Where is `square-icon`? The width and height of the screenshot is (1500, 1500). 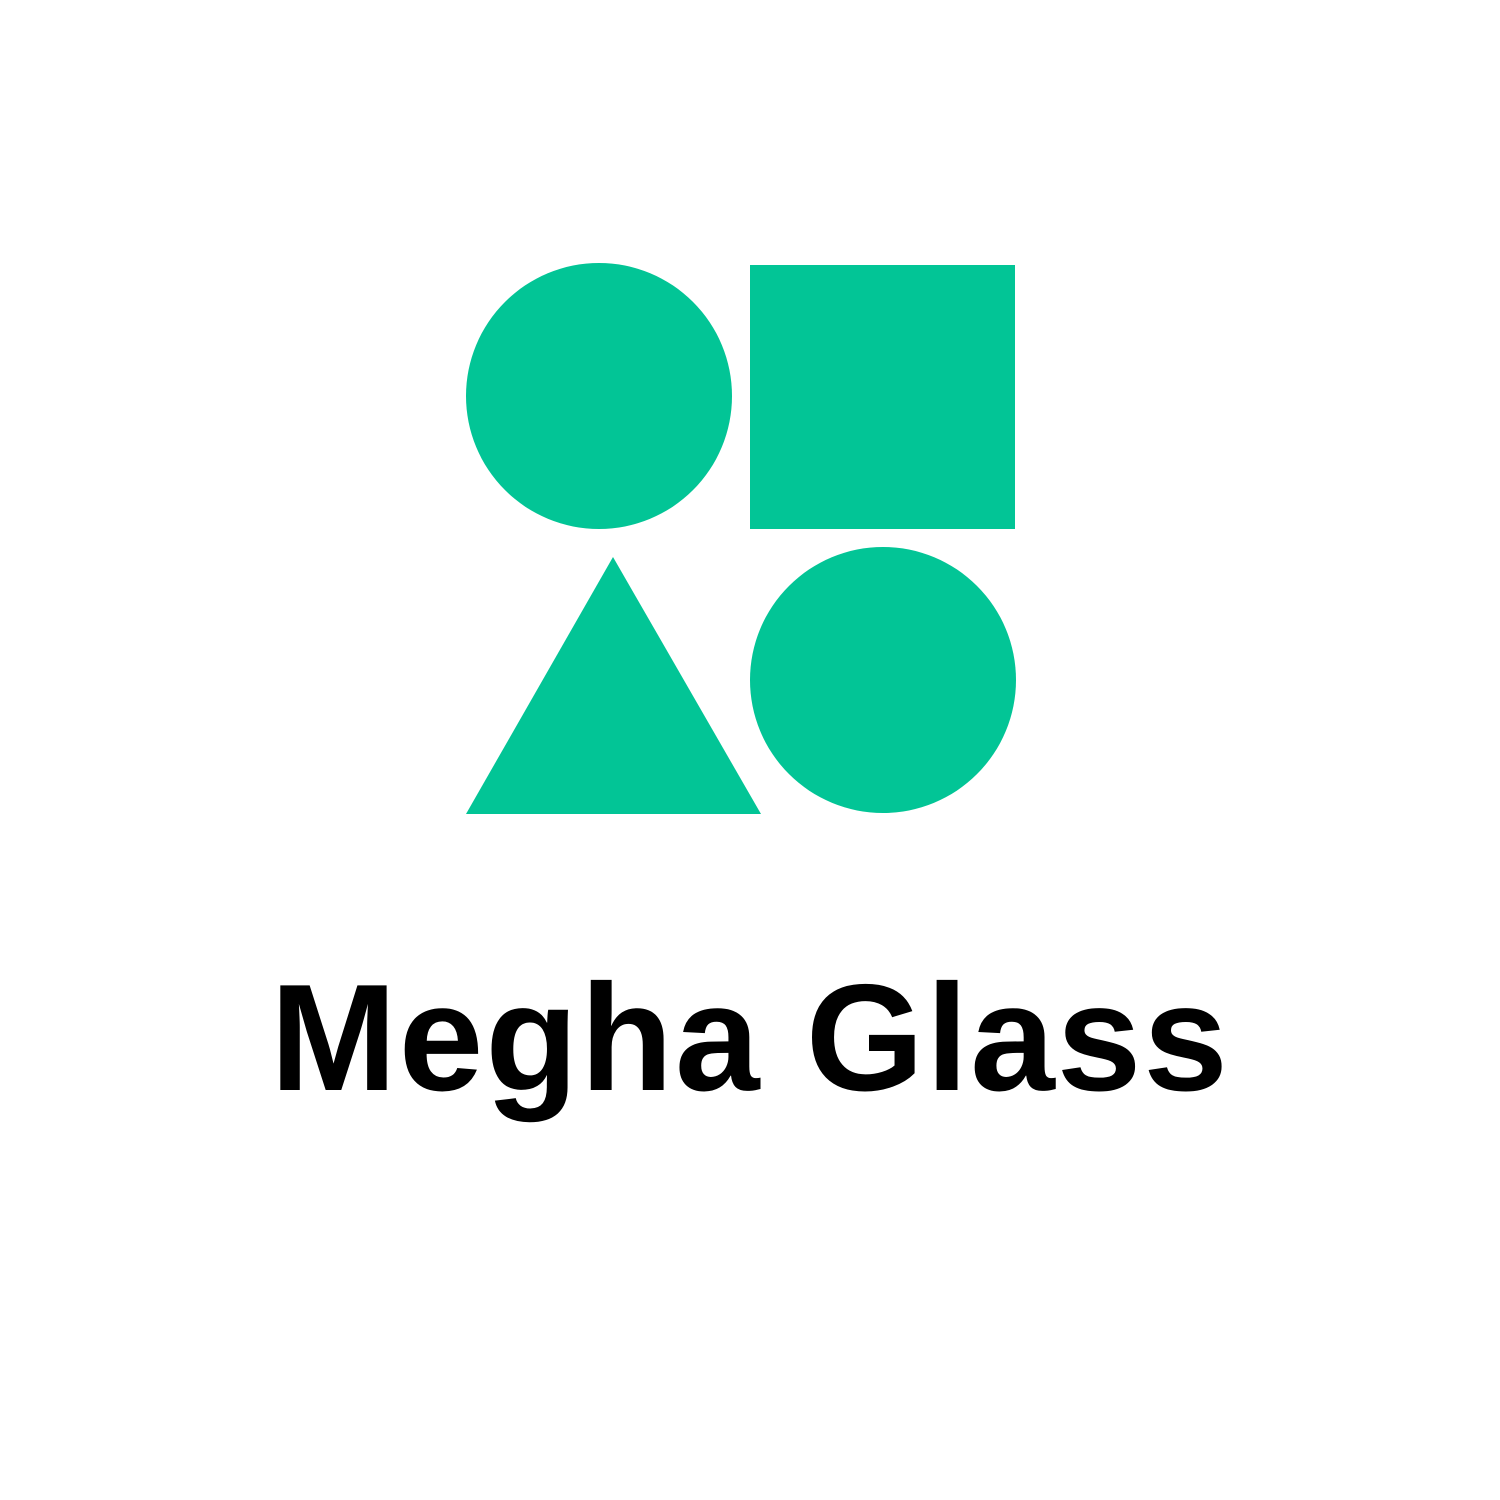
square-icon is located at coordinates (882, 397).